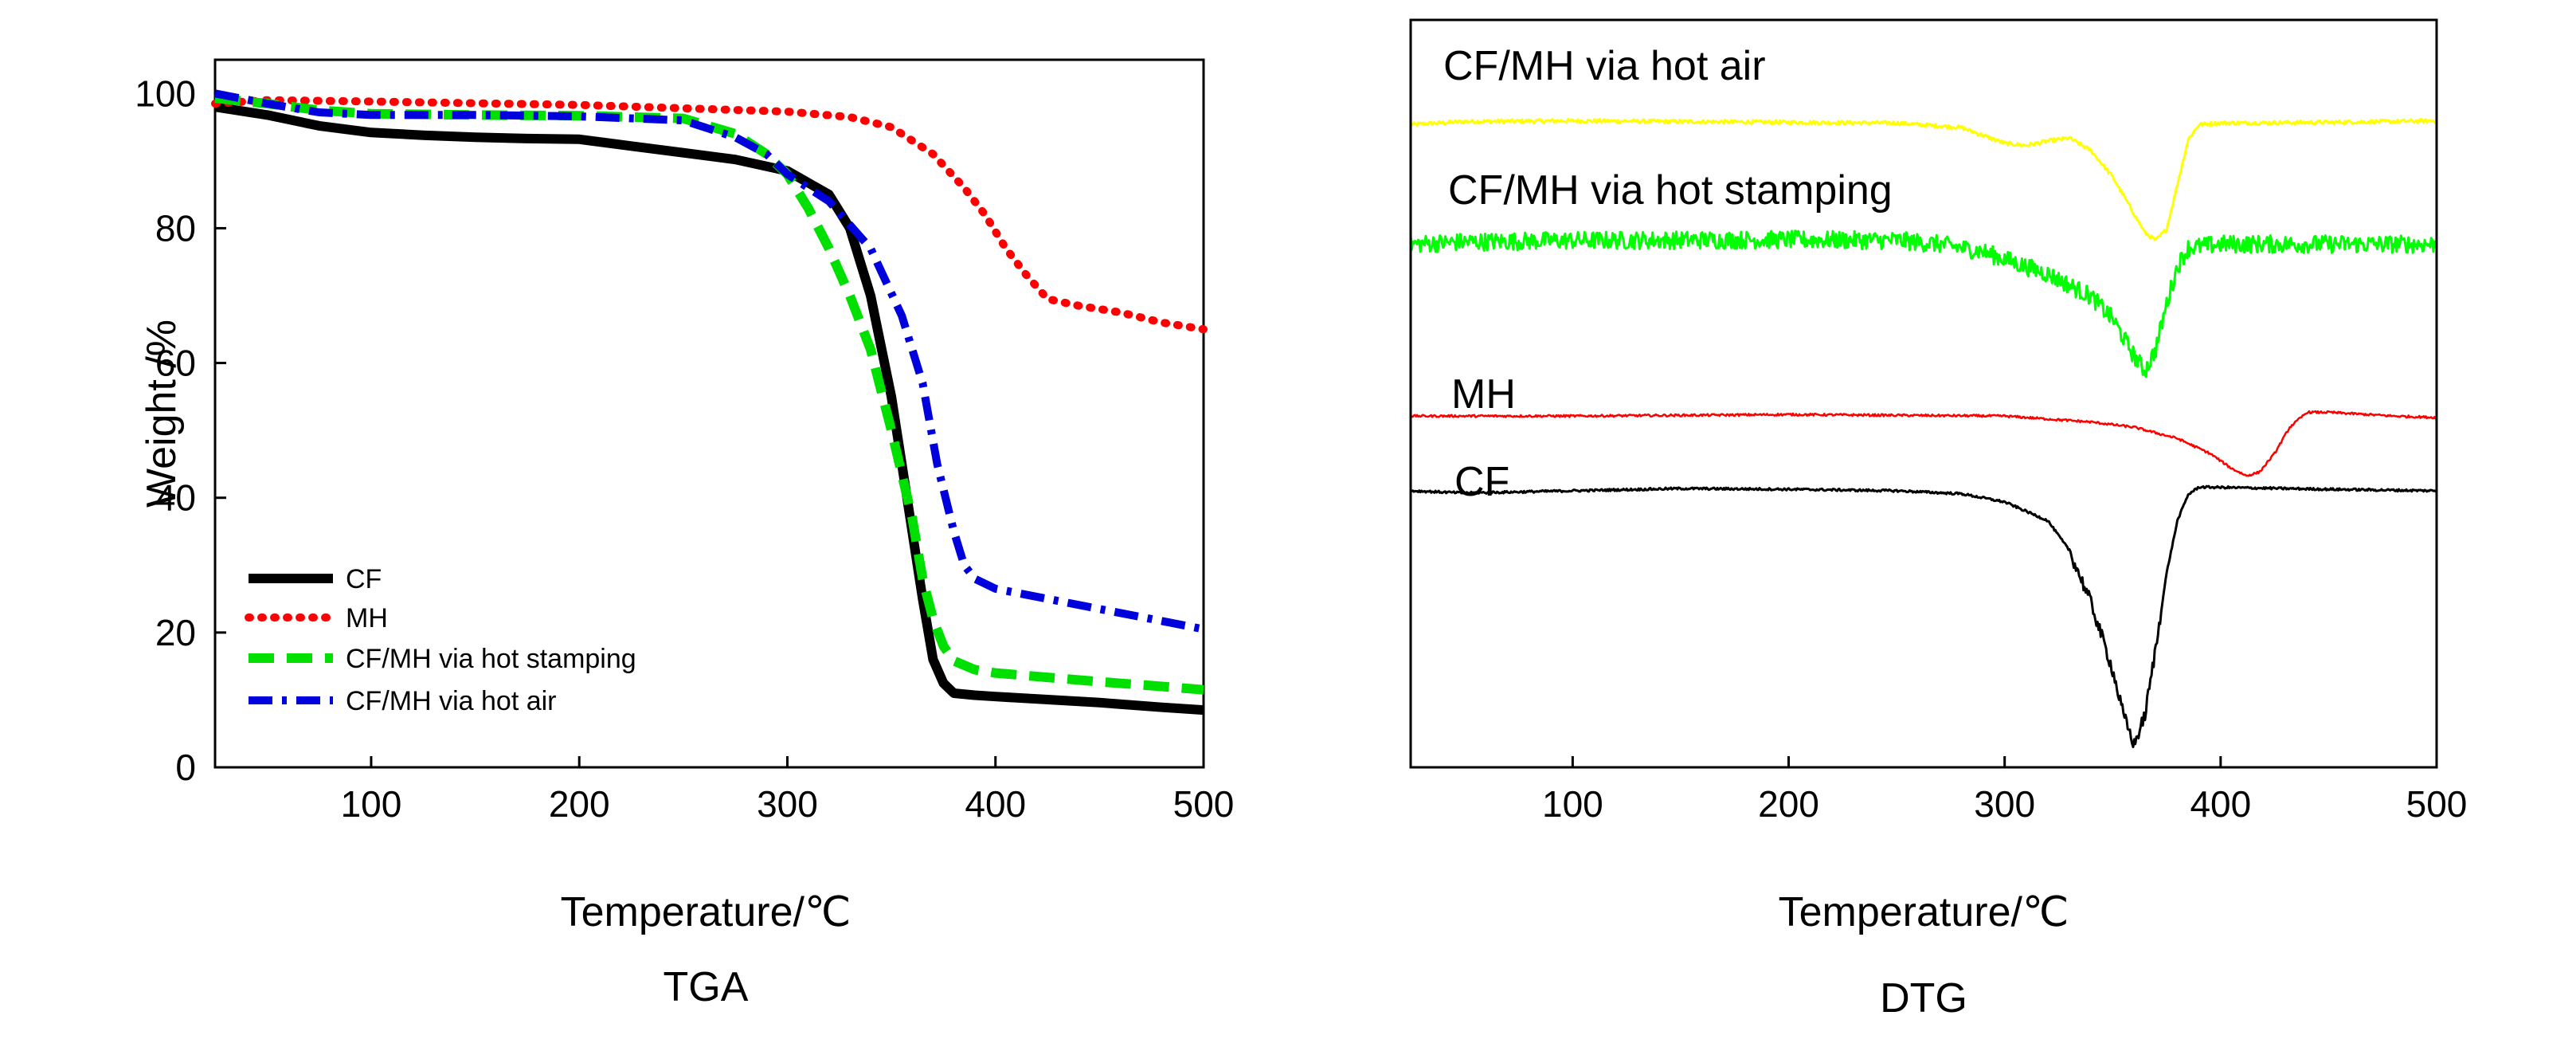 This screenshot has width=2576, height=1043. What do you see at coordinates (364, 579) in the screenshot?
I see `legend-label-cf: CF` at bounding box center [364, 579].